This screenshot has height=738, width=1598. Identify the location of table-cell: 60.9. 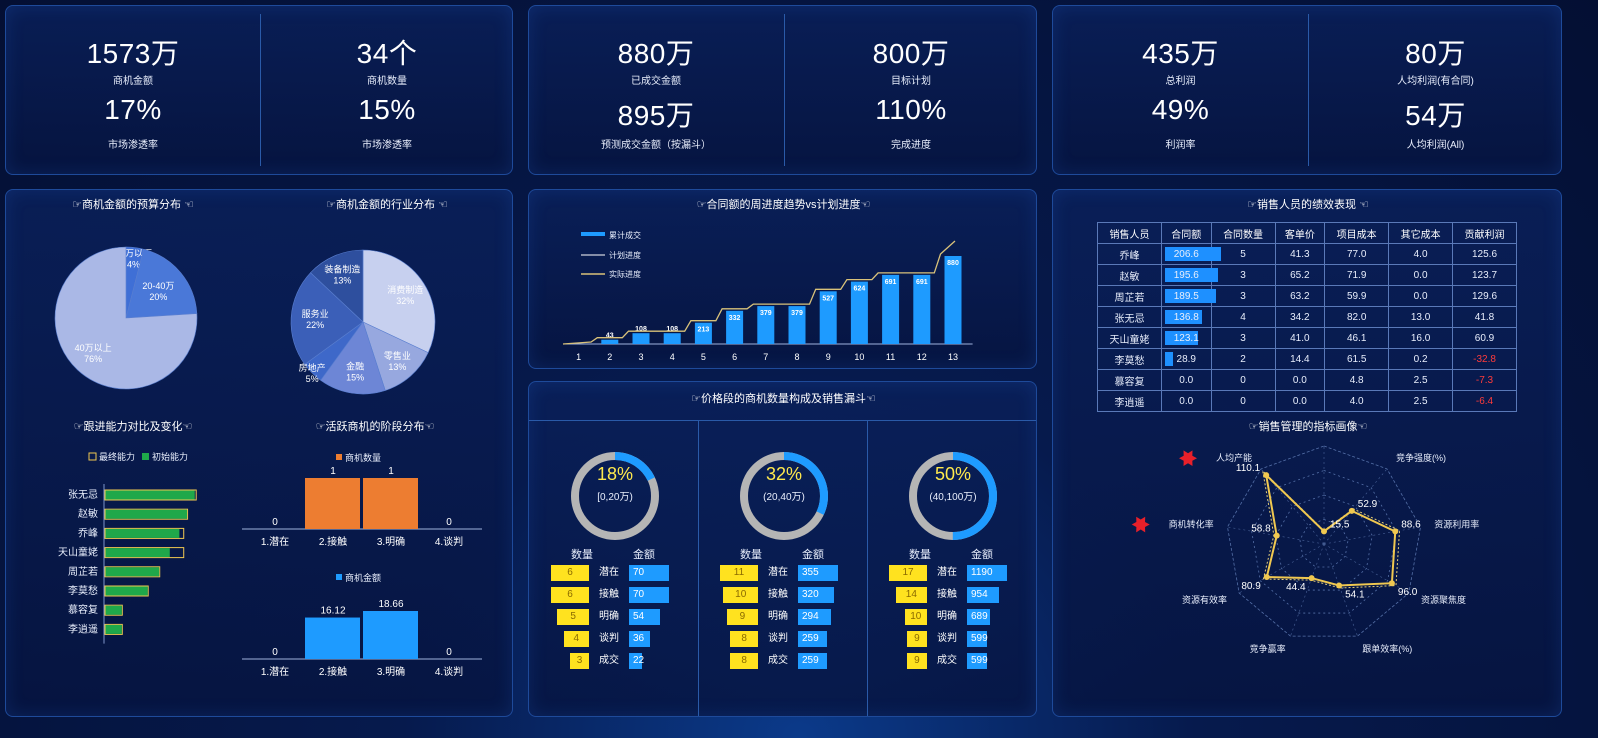
(1484, 338).